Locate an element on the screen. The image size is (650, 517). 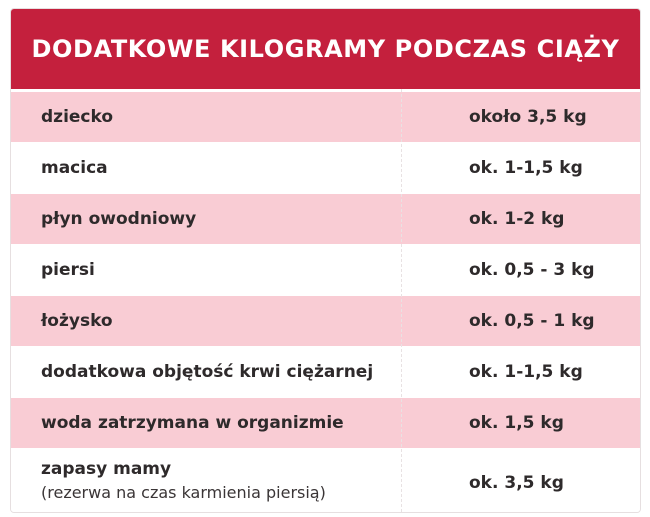
row-value: ok. 1,5 kg is located at coordinates (516, 423).